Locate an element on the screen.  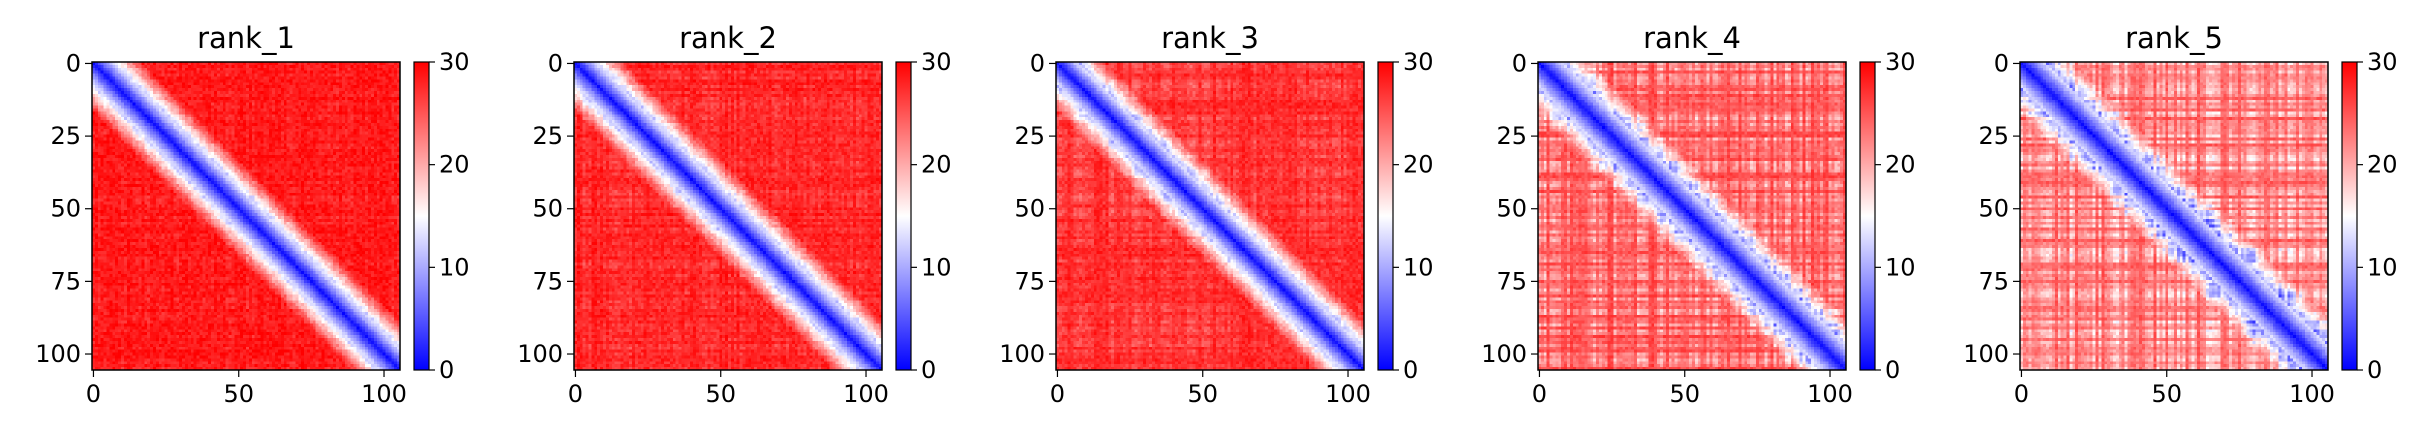
panel-title: rank_3 is located at coordinates (1210, 38).